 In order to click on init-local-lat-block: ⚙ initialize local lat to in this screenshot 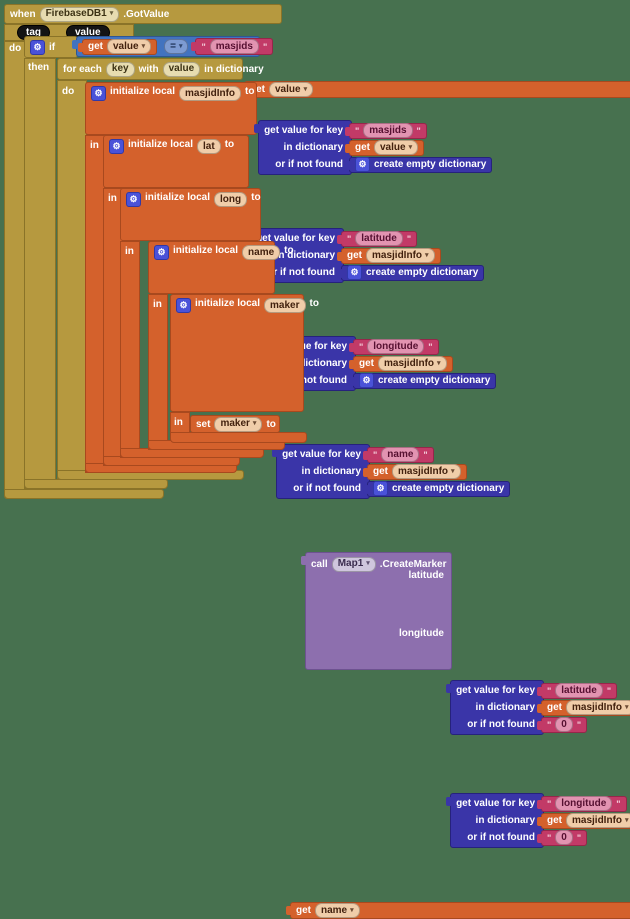, I will do `click(176, 161)`.